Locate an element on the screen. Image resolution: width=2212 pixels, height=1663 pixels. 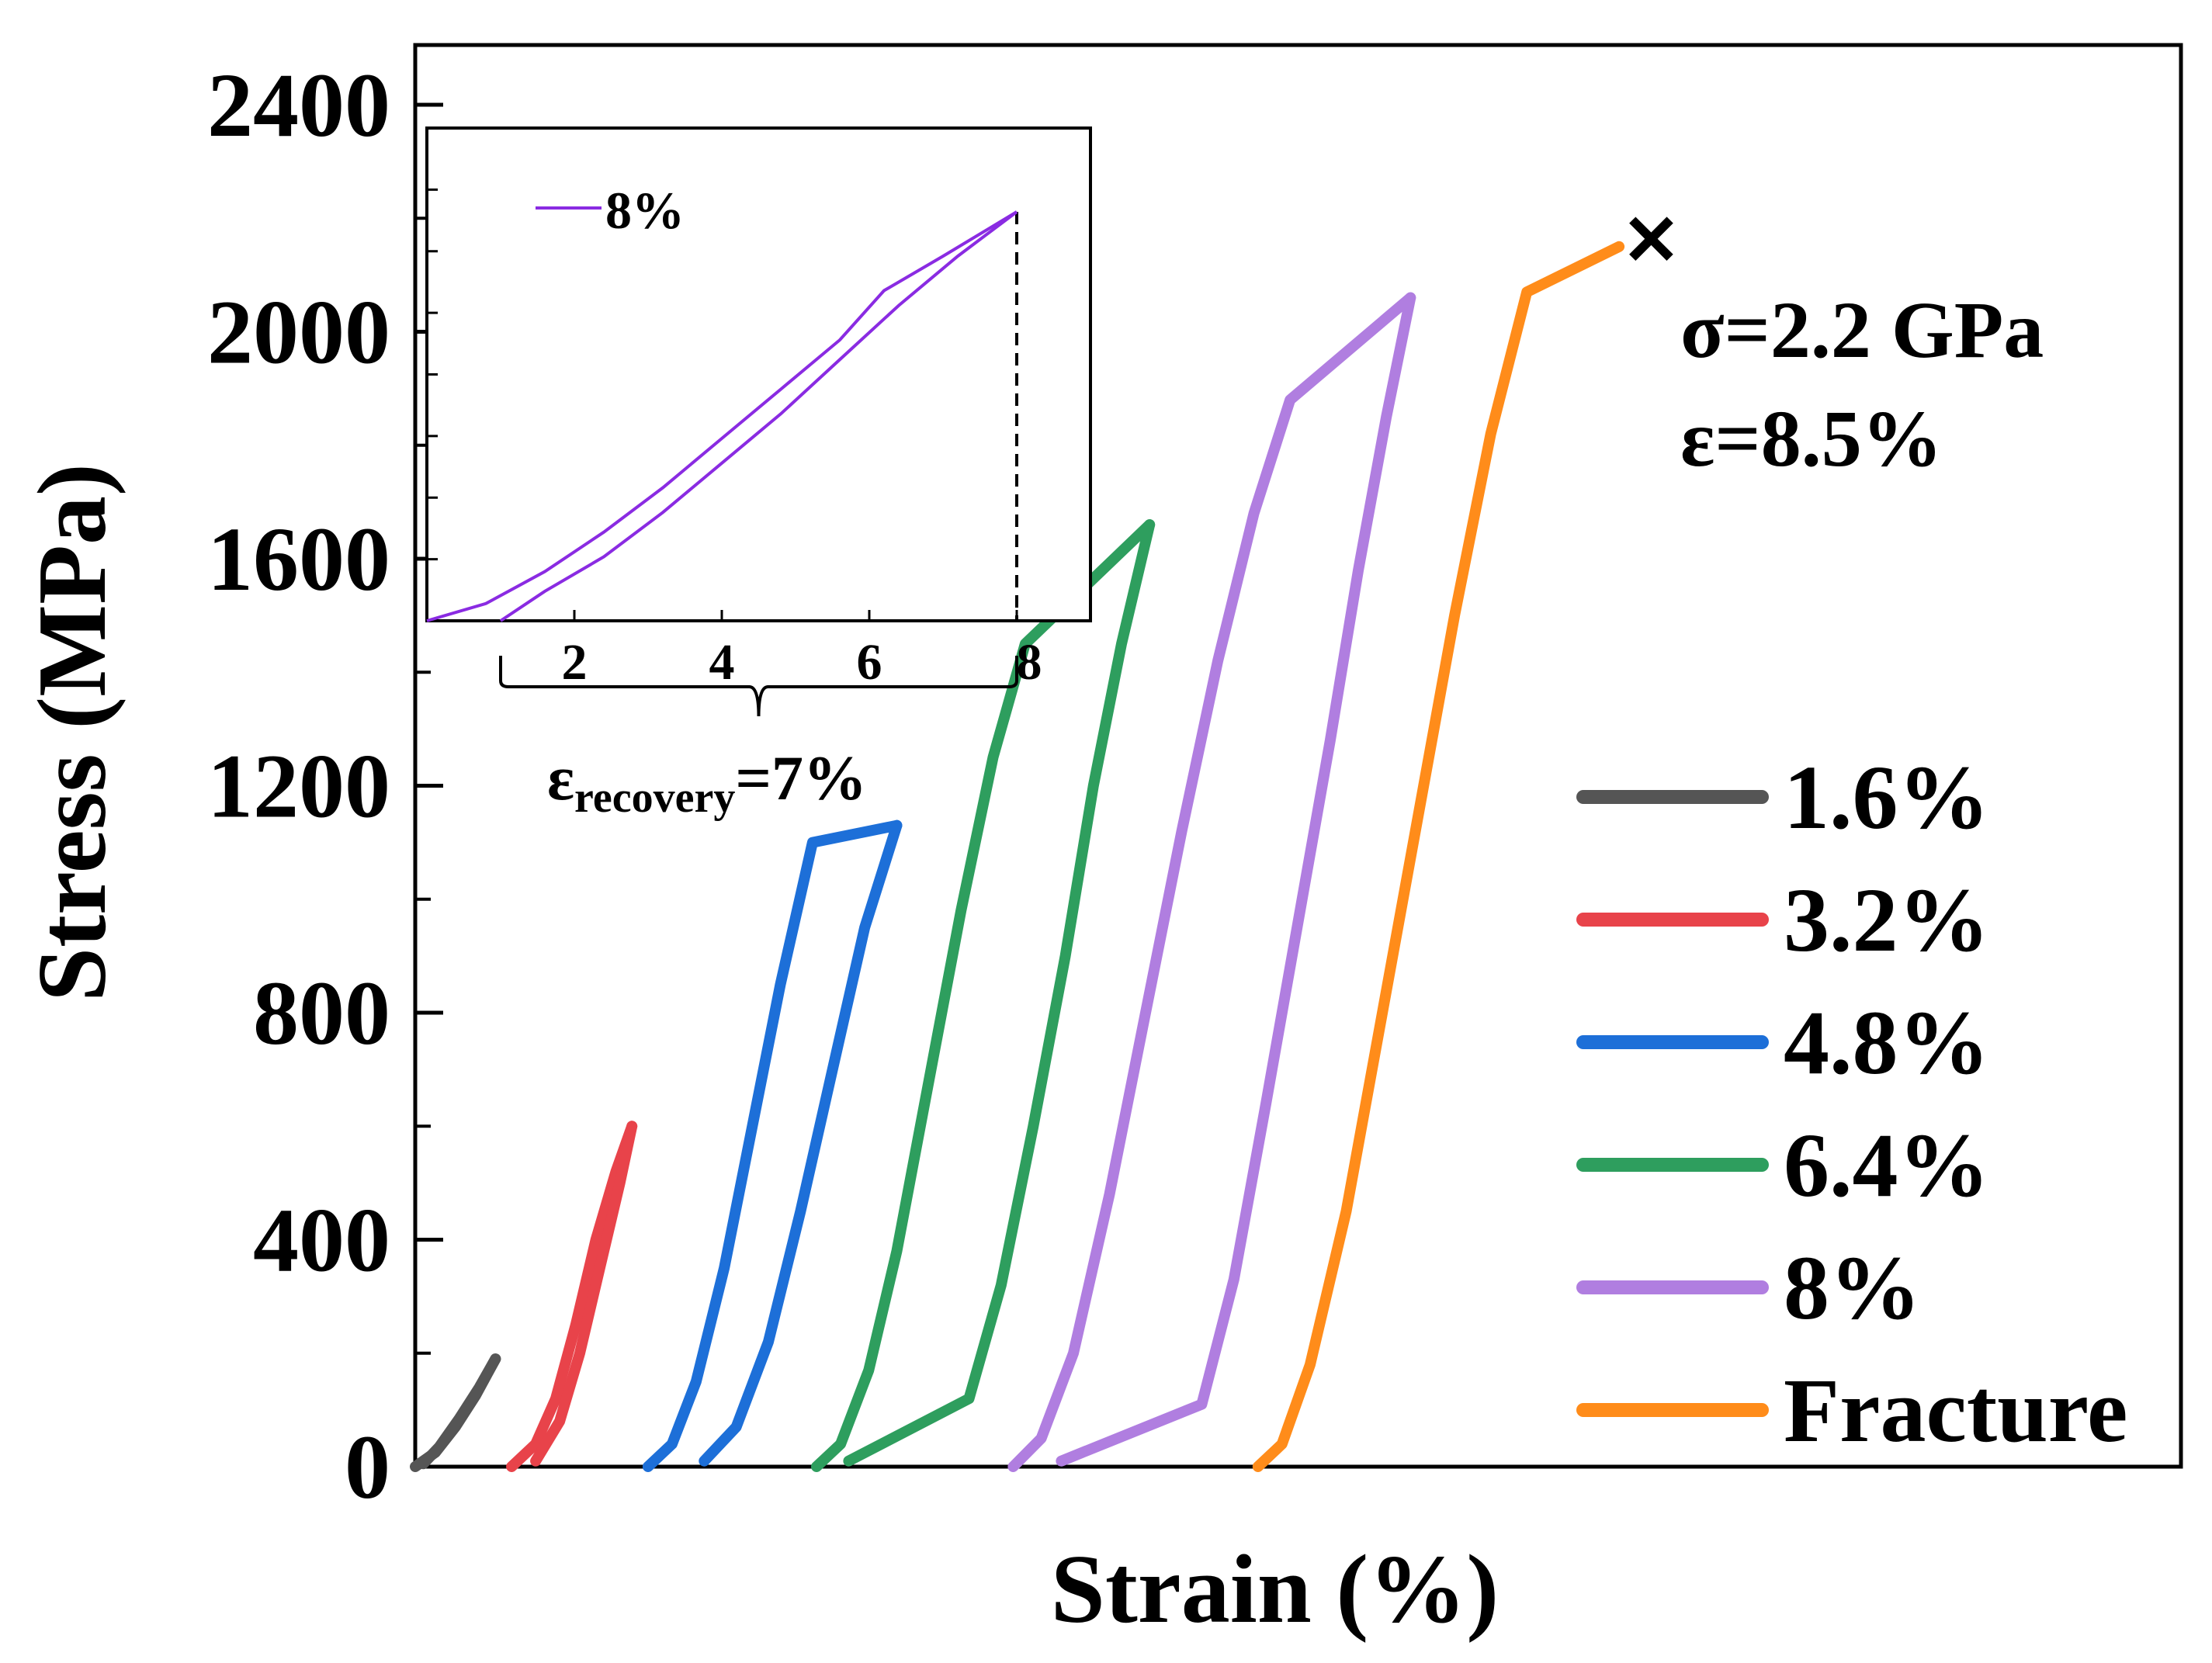
inset-x-tick-label: 2 is located at coordinates (575, 662).